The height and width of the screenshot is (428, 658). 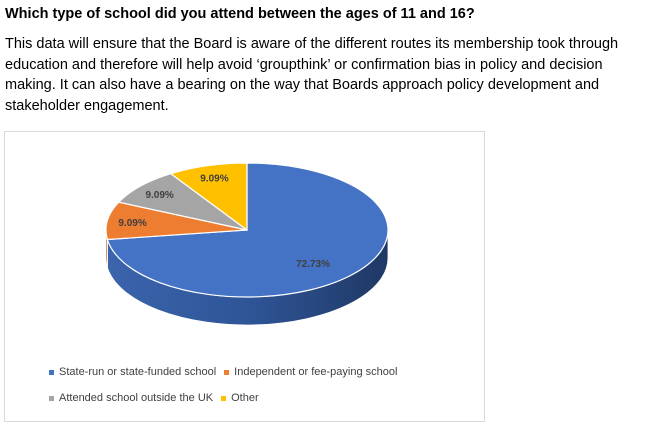 I want to click on legend-item-state: State-run or state-funded school, so click(x=132, y=372).